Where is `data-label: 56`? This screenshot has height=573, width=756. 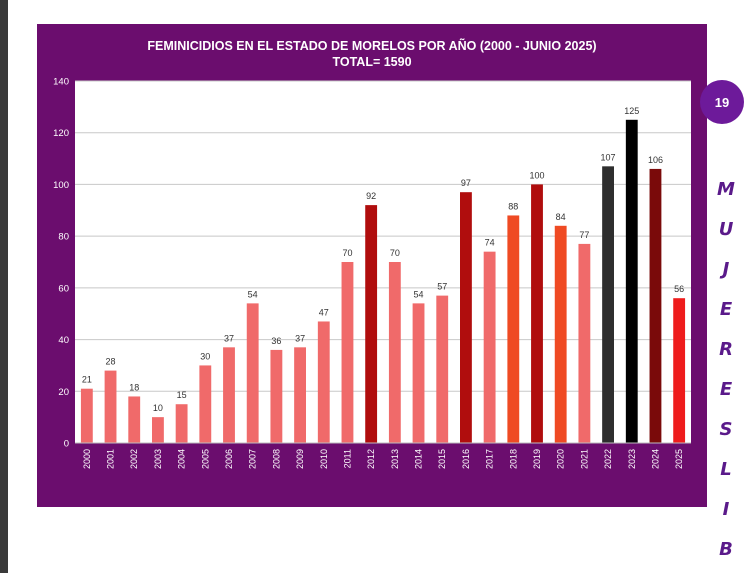 data-label: 56 is located at coordinates (679, 289).